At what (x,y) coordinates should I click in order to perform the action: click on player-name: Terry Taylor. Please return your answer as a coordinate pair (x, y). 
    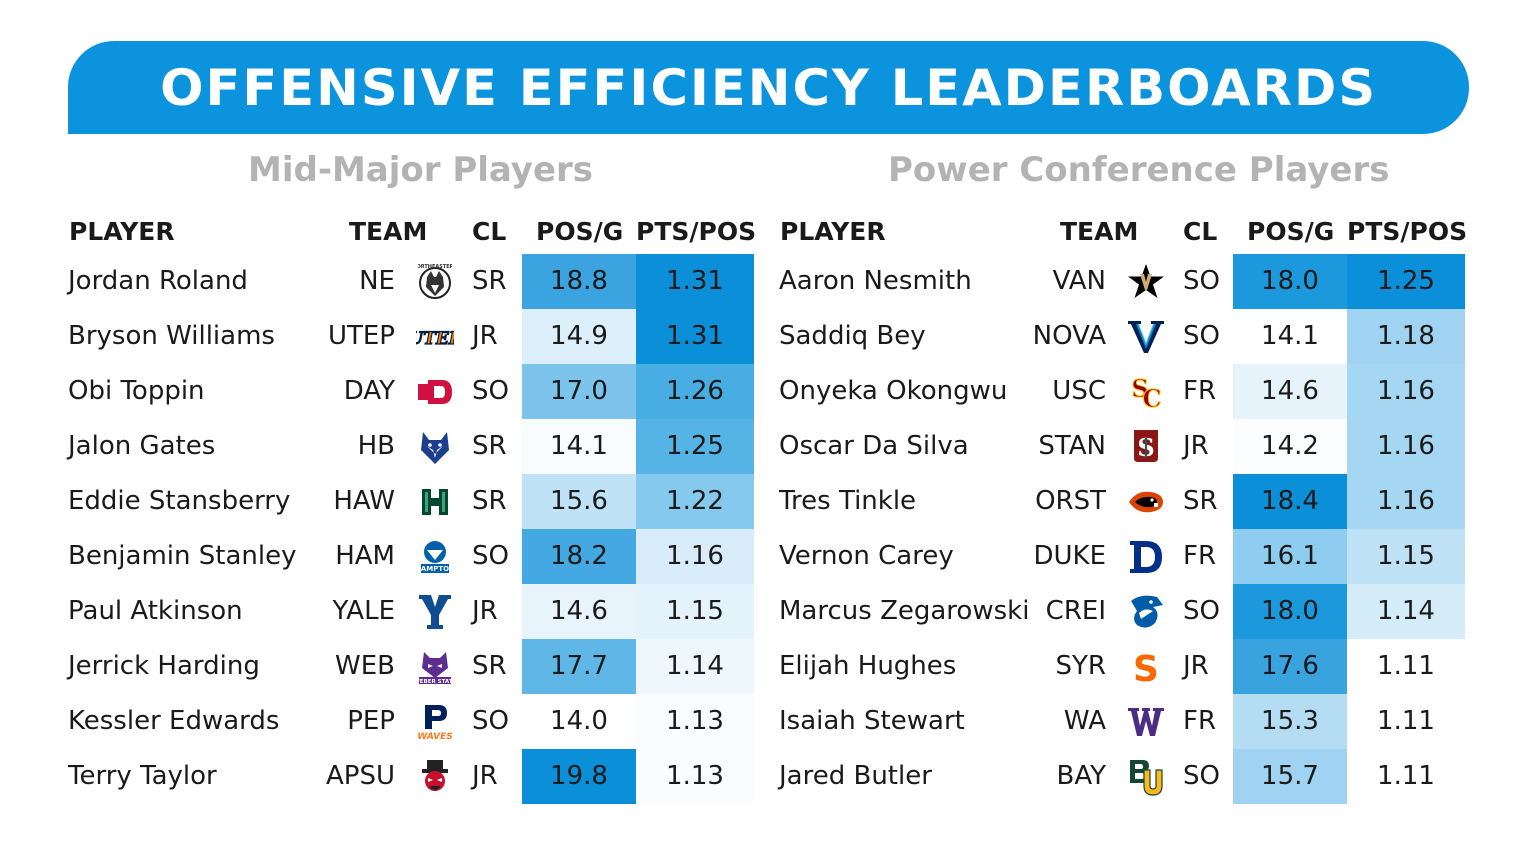
    Looking at the image, I should click on (142, 776).